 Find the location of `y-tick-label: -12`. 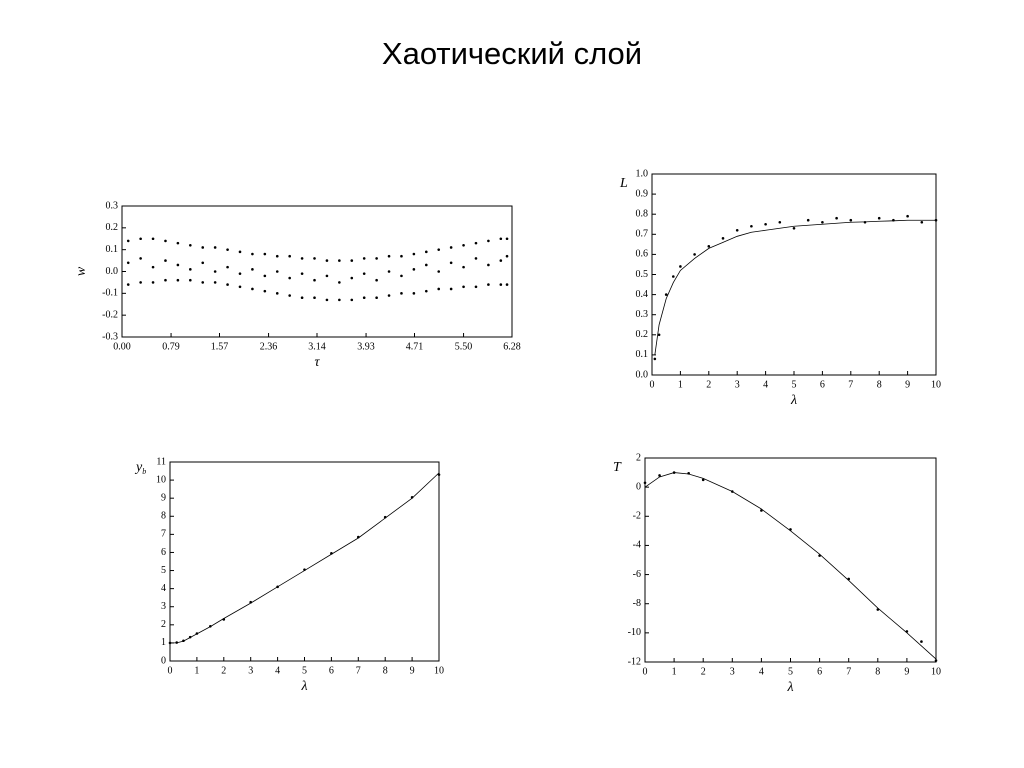

y-tick-label: -12 is located at coordinates (634, 661).